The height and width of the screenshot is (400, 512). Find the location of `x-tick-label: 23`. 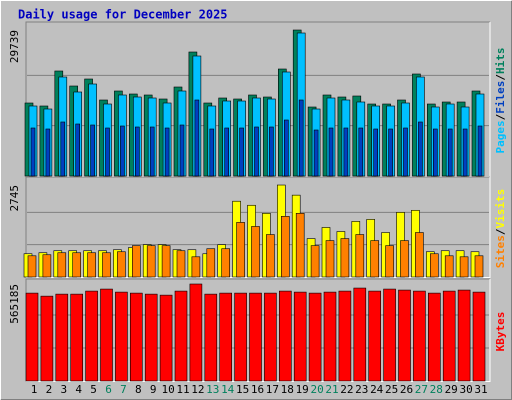

x-tick-label: 23 is located at coordinates (361, 389).